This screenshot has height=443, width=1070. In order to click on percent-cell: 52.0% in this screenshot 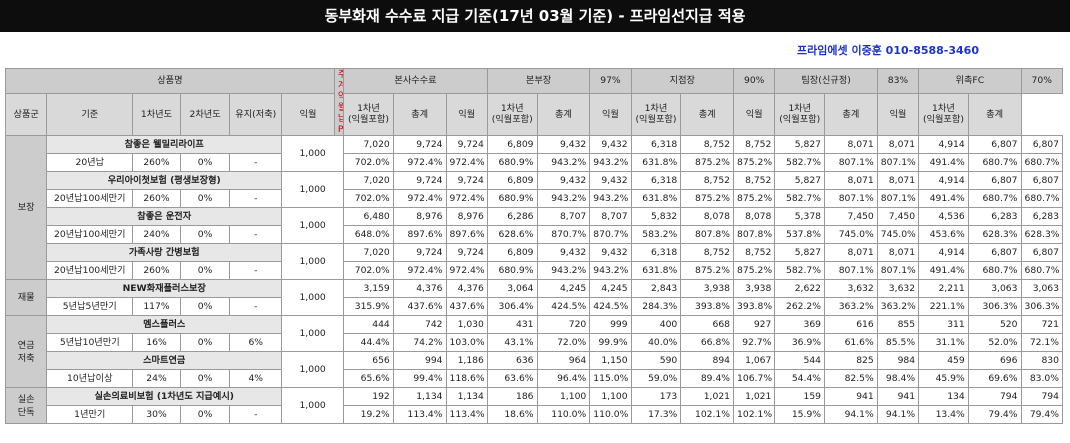, I will do `click(994, 342)`.